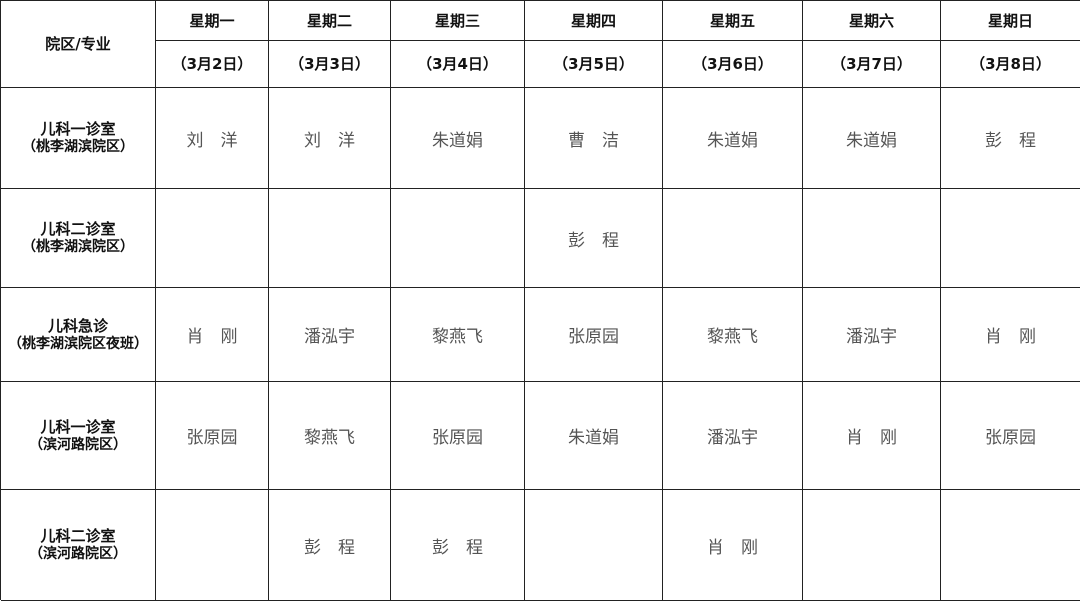 This screenshot has width=1080, height=601. Describe the element at coordinates (594, 64) in the screenshot. I see `date-header: （3月5日）` at that location.